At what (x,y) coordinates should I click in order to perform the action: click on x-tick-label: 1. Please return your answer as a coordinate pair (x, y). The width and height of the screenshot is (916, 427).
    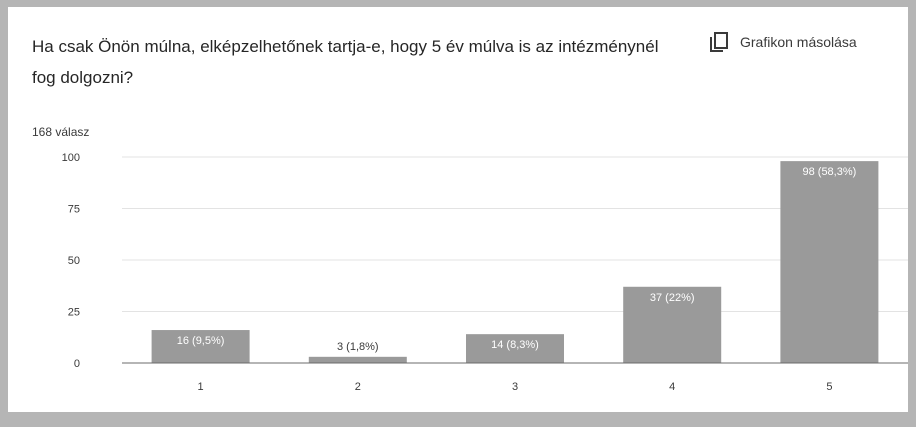
    Looking at the image, I should click on (201, 387).